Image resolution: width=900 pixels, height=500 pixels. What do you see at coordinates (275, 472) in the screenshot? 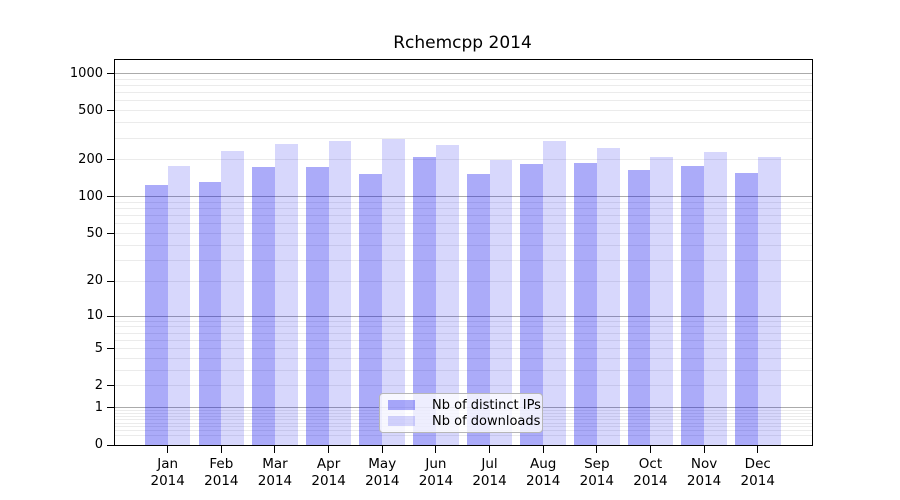
I see `x-tick-label: Mar 2014` at bounding box center [275, 472].